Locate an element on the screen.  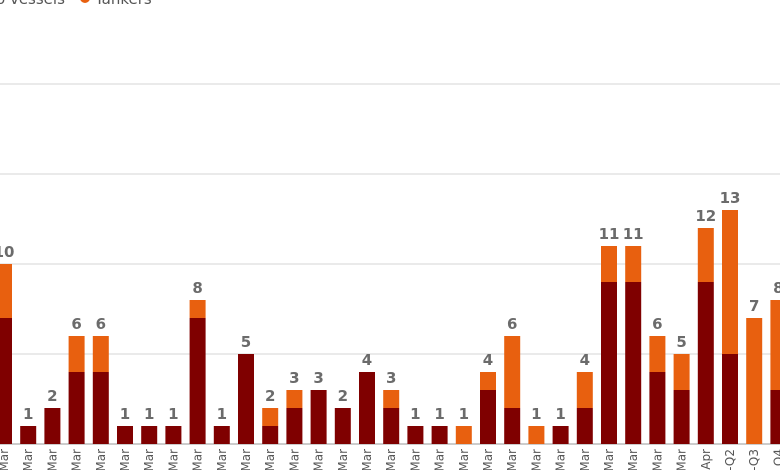
x-tick-label: Apr is located at coordinates (706, 459).